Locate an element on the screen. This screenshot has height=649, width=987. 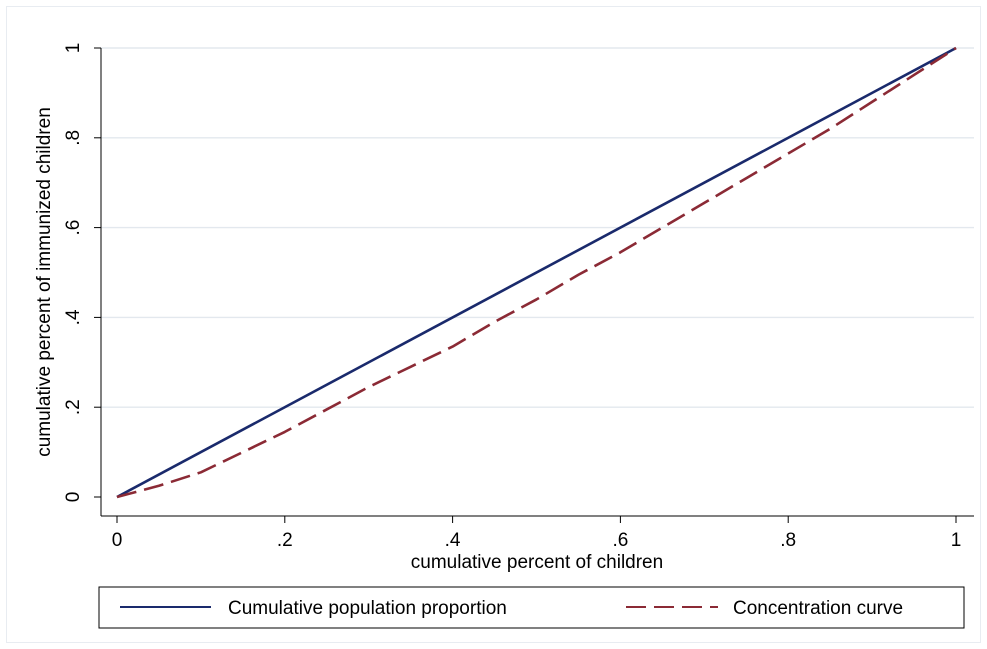
x-tick-label-2: .4 is located at coordinates (453, 540).